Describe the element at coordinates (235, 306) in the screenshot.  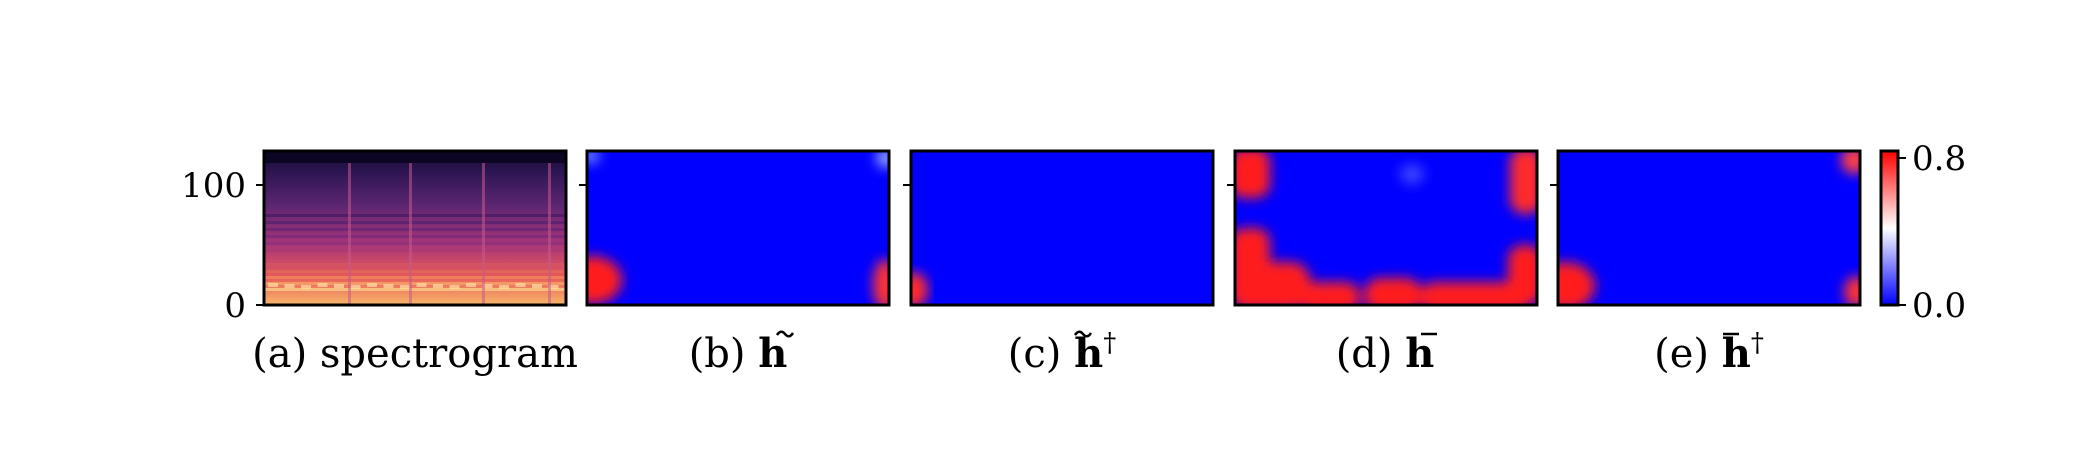
I see `ytick-label-0: 0` at that location.